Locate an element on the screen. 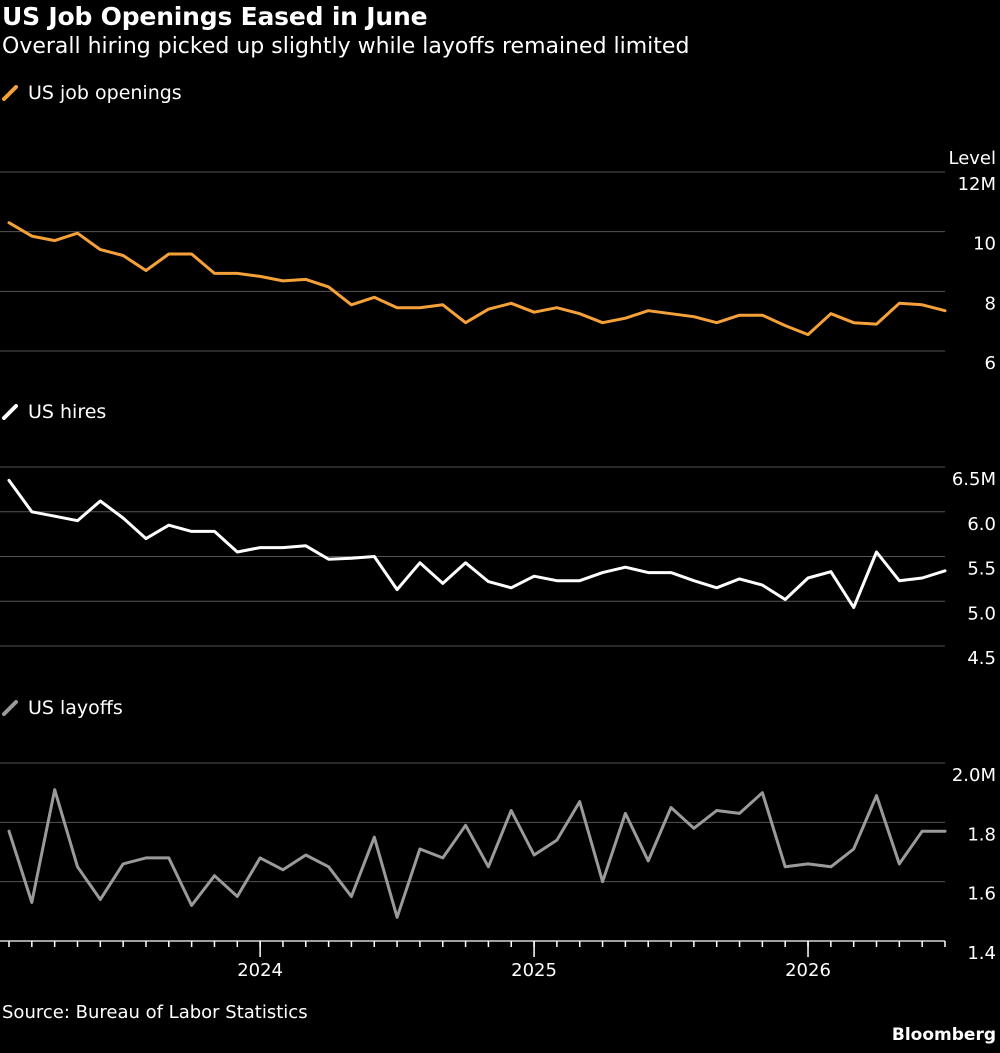 This screenshot has height=1053, width=1000. legend-layoffs: US layoffs is located at coordinates (62, 708).